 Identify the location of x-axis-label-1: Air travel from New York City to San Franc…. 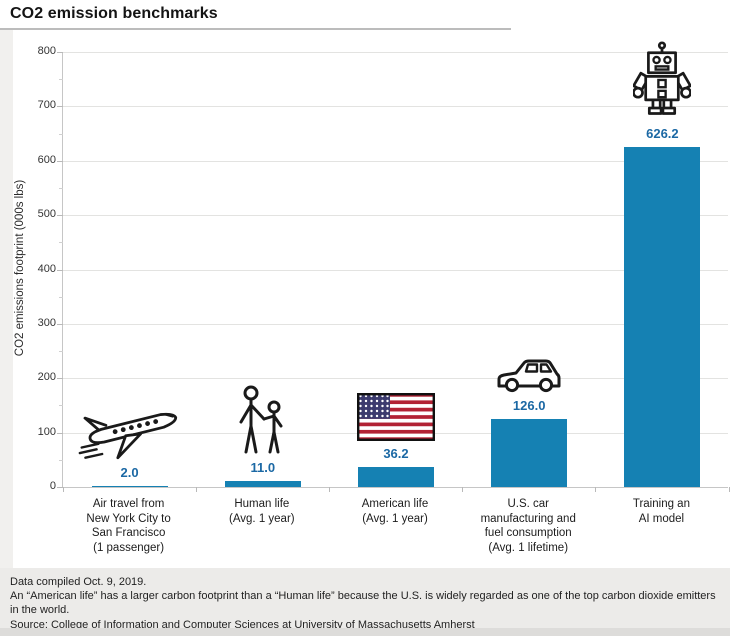
(128, 526).